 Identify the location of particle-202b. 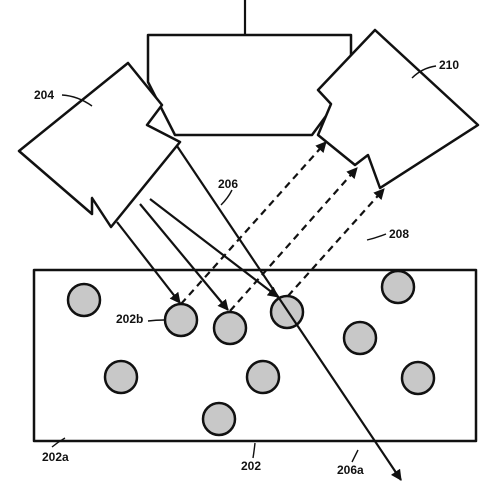
(181, 320).